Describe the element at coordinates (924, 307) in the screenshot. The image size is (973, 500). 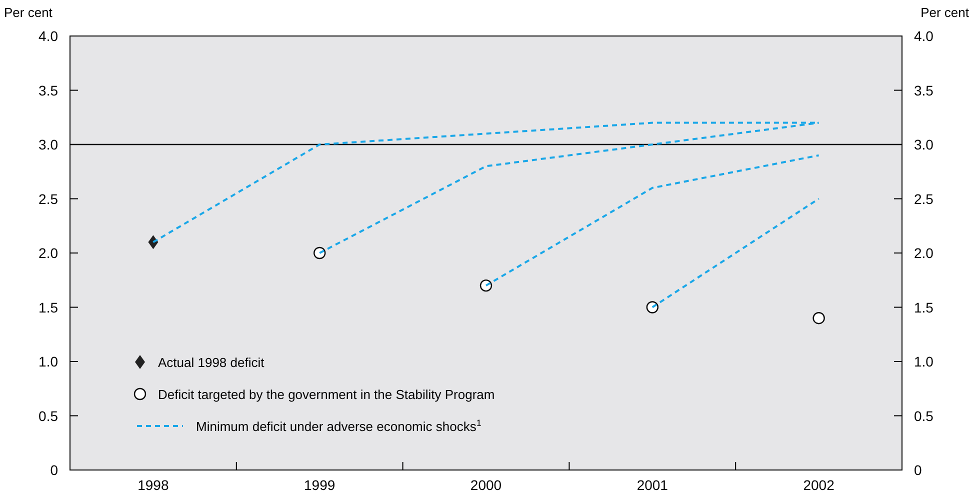
I see `y2-tick-label: 1.5` at that location.